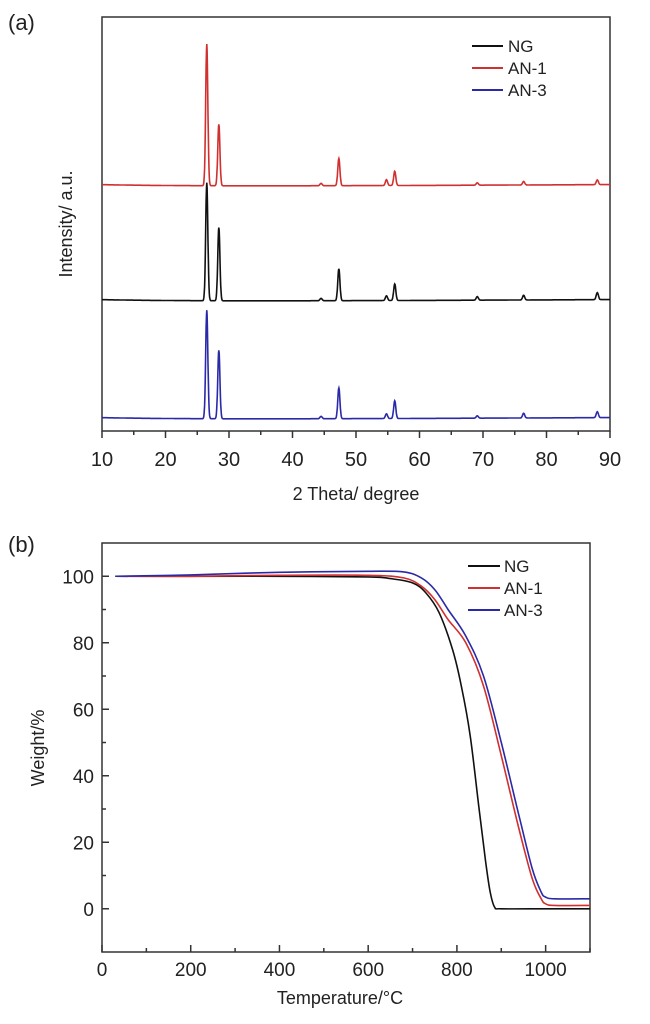 This screenshot has width=650, height=1024. I want to click on x-tick-label-a: 30, so click(229, 460).